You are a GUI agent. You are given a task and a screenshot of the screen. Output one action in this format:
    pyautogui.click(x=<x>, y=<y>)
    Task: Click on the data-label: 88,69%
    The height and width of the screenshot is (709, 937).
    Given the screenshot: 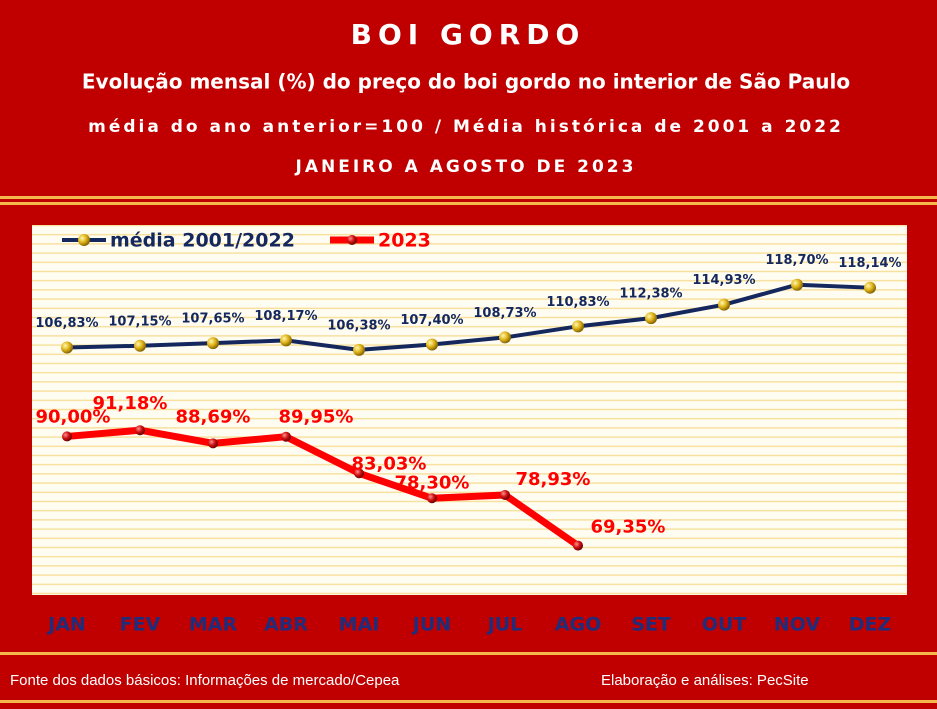 What is the action you would take?
    pyautogui.click(x=213, y=416)
    